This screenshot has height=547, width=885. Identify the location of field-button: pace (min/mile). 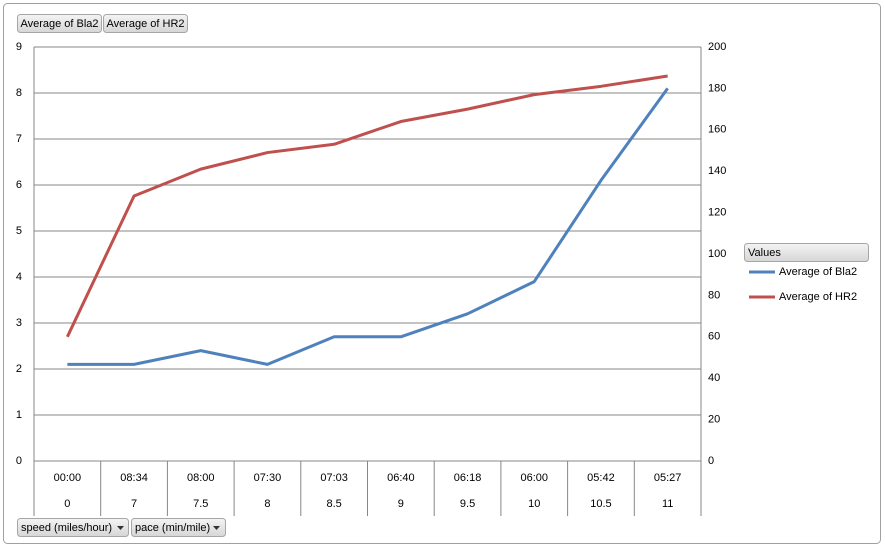
(178, 527).